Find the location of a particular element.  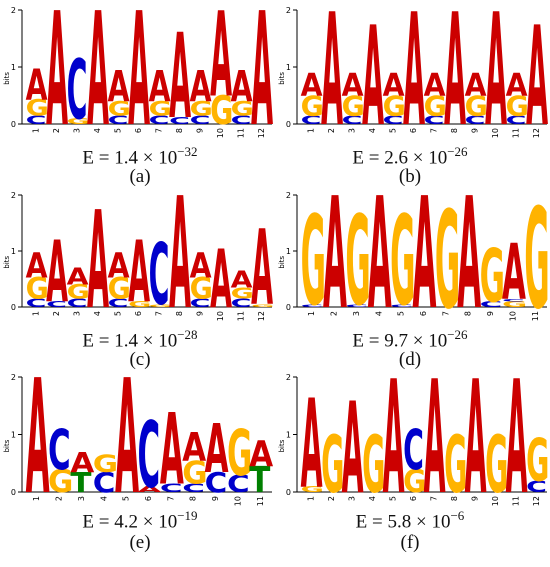

logo-letter-e-11-A: A is located at coordinates (261, 454).